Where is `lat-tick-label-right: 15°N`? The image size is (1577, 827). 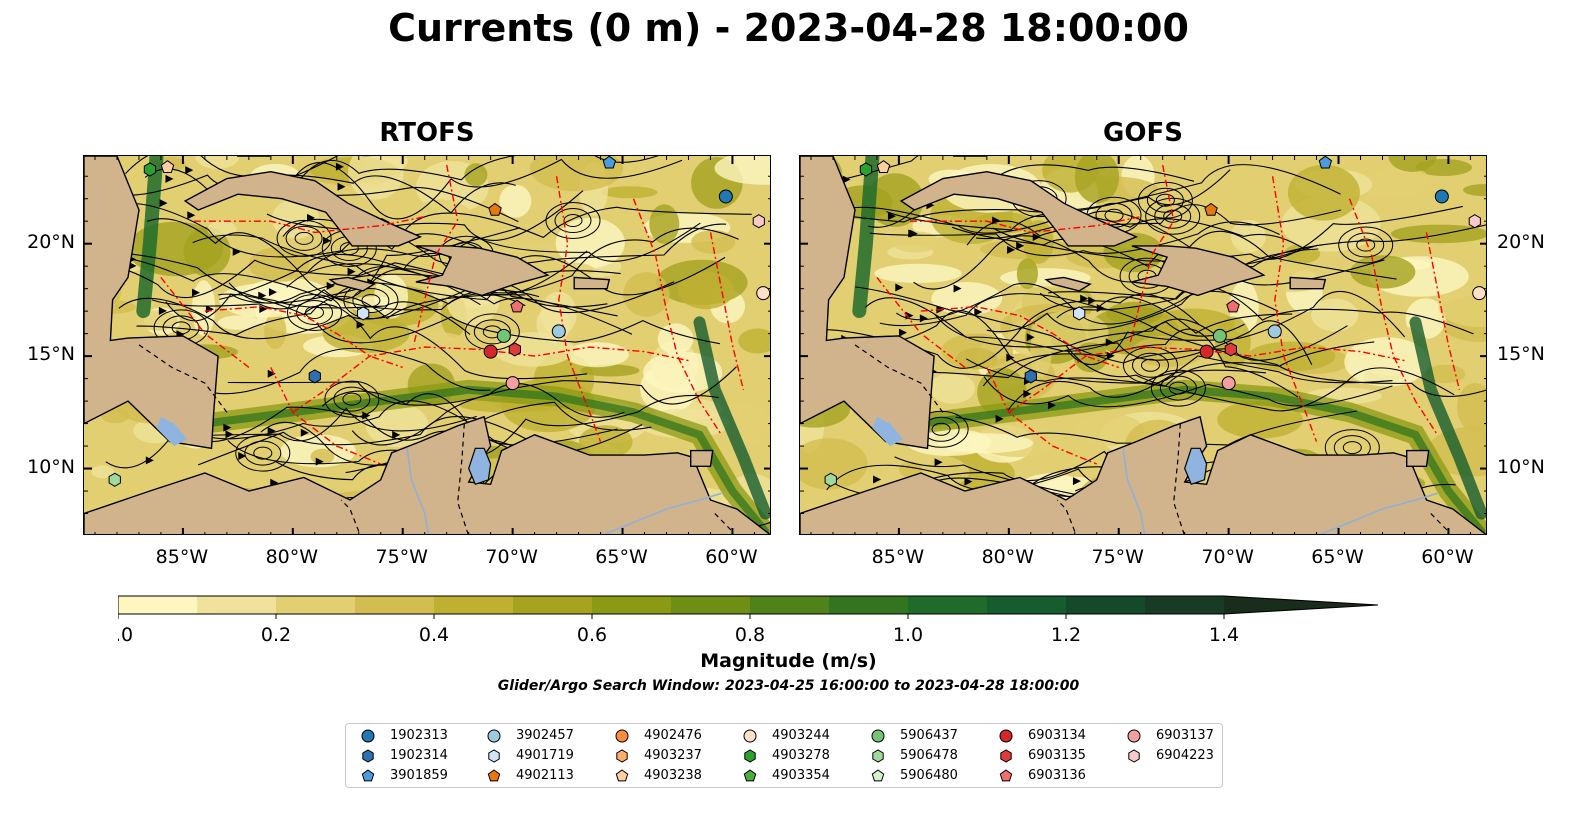
lat-tick-label-right: 15°N is located at coordinates (1521, 354).